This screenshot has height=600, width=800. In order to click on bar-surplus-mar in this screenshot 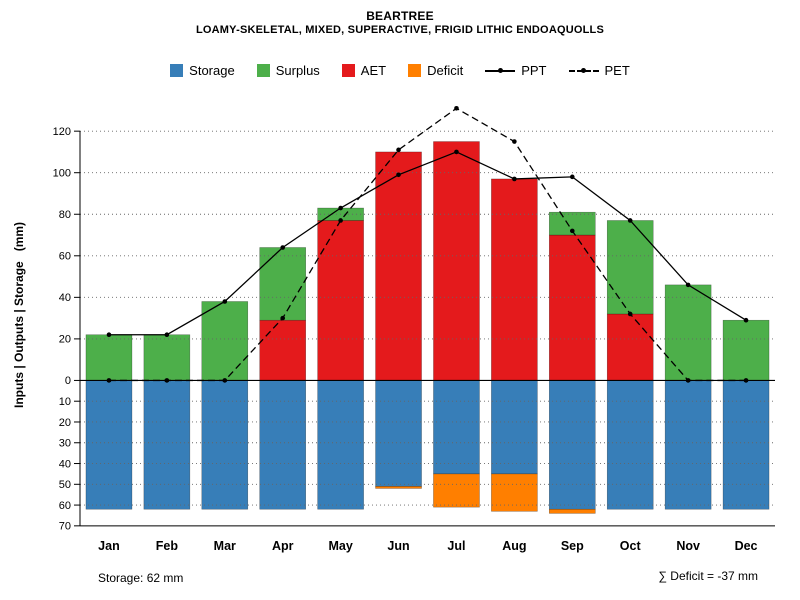, I will do `click(225, 341)`.